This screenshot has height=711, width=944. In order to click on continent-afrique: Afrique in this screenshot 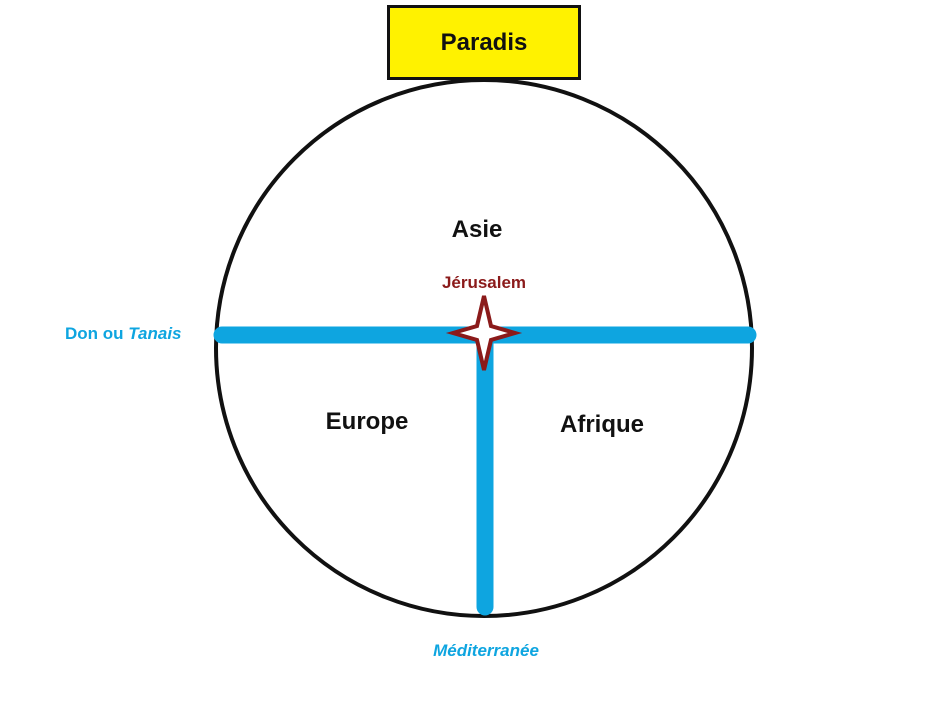, I will do `click(602, 424)`.